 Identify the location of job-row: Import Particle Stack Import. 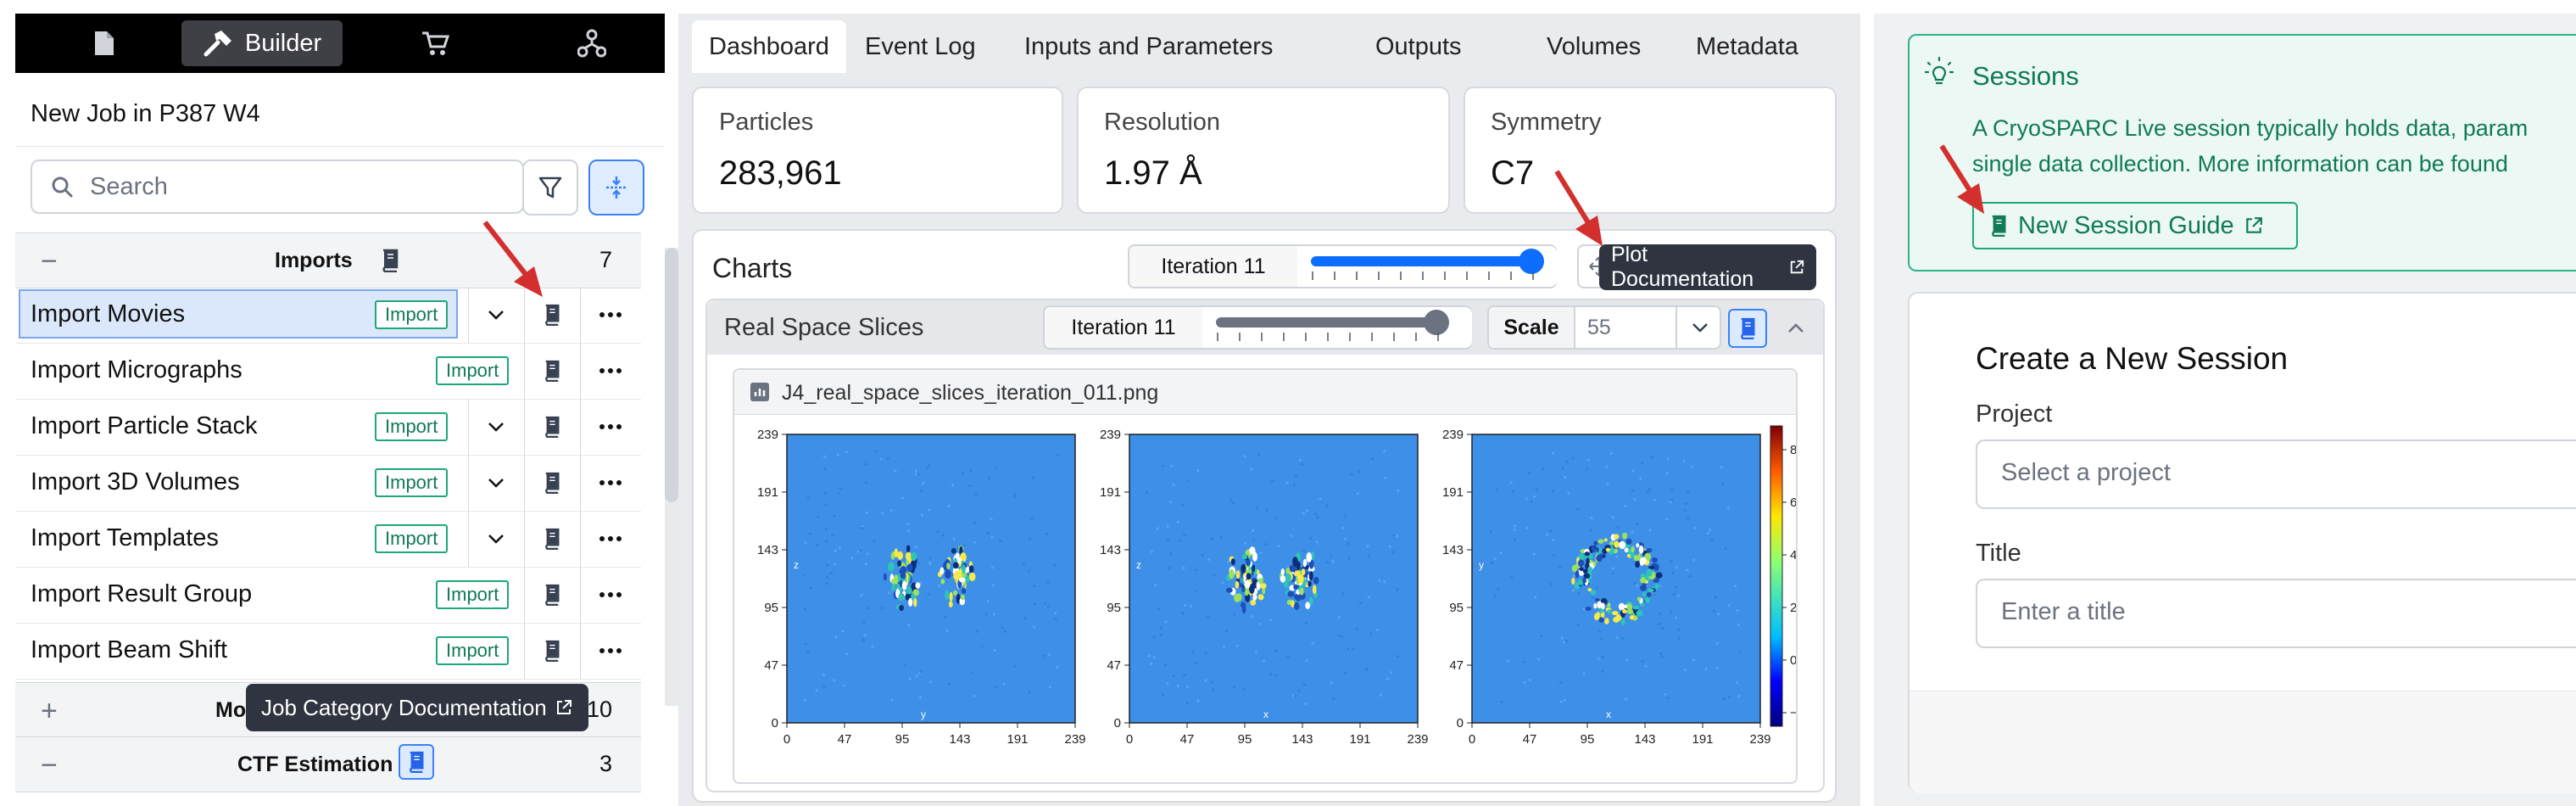
(328, 427).